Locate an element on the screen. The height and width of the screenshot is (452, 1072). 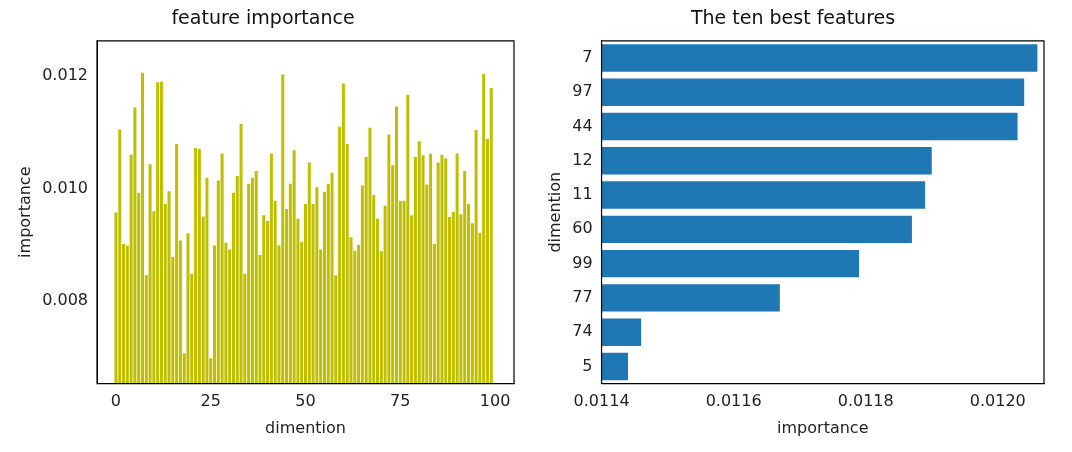
y-tick-label: 11 is located at coordinates (582, 194).